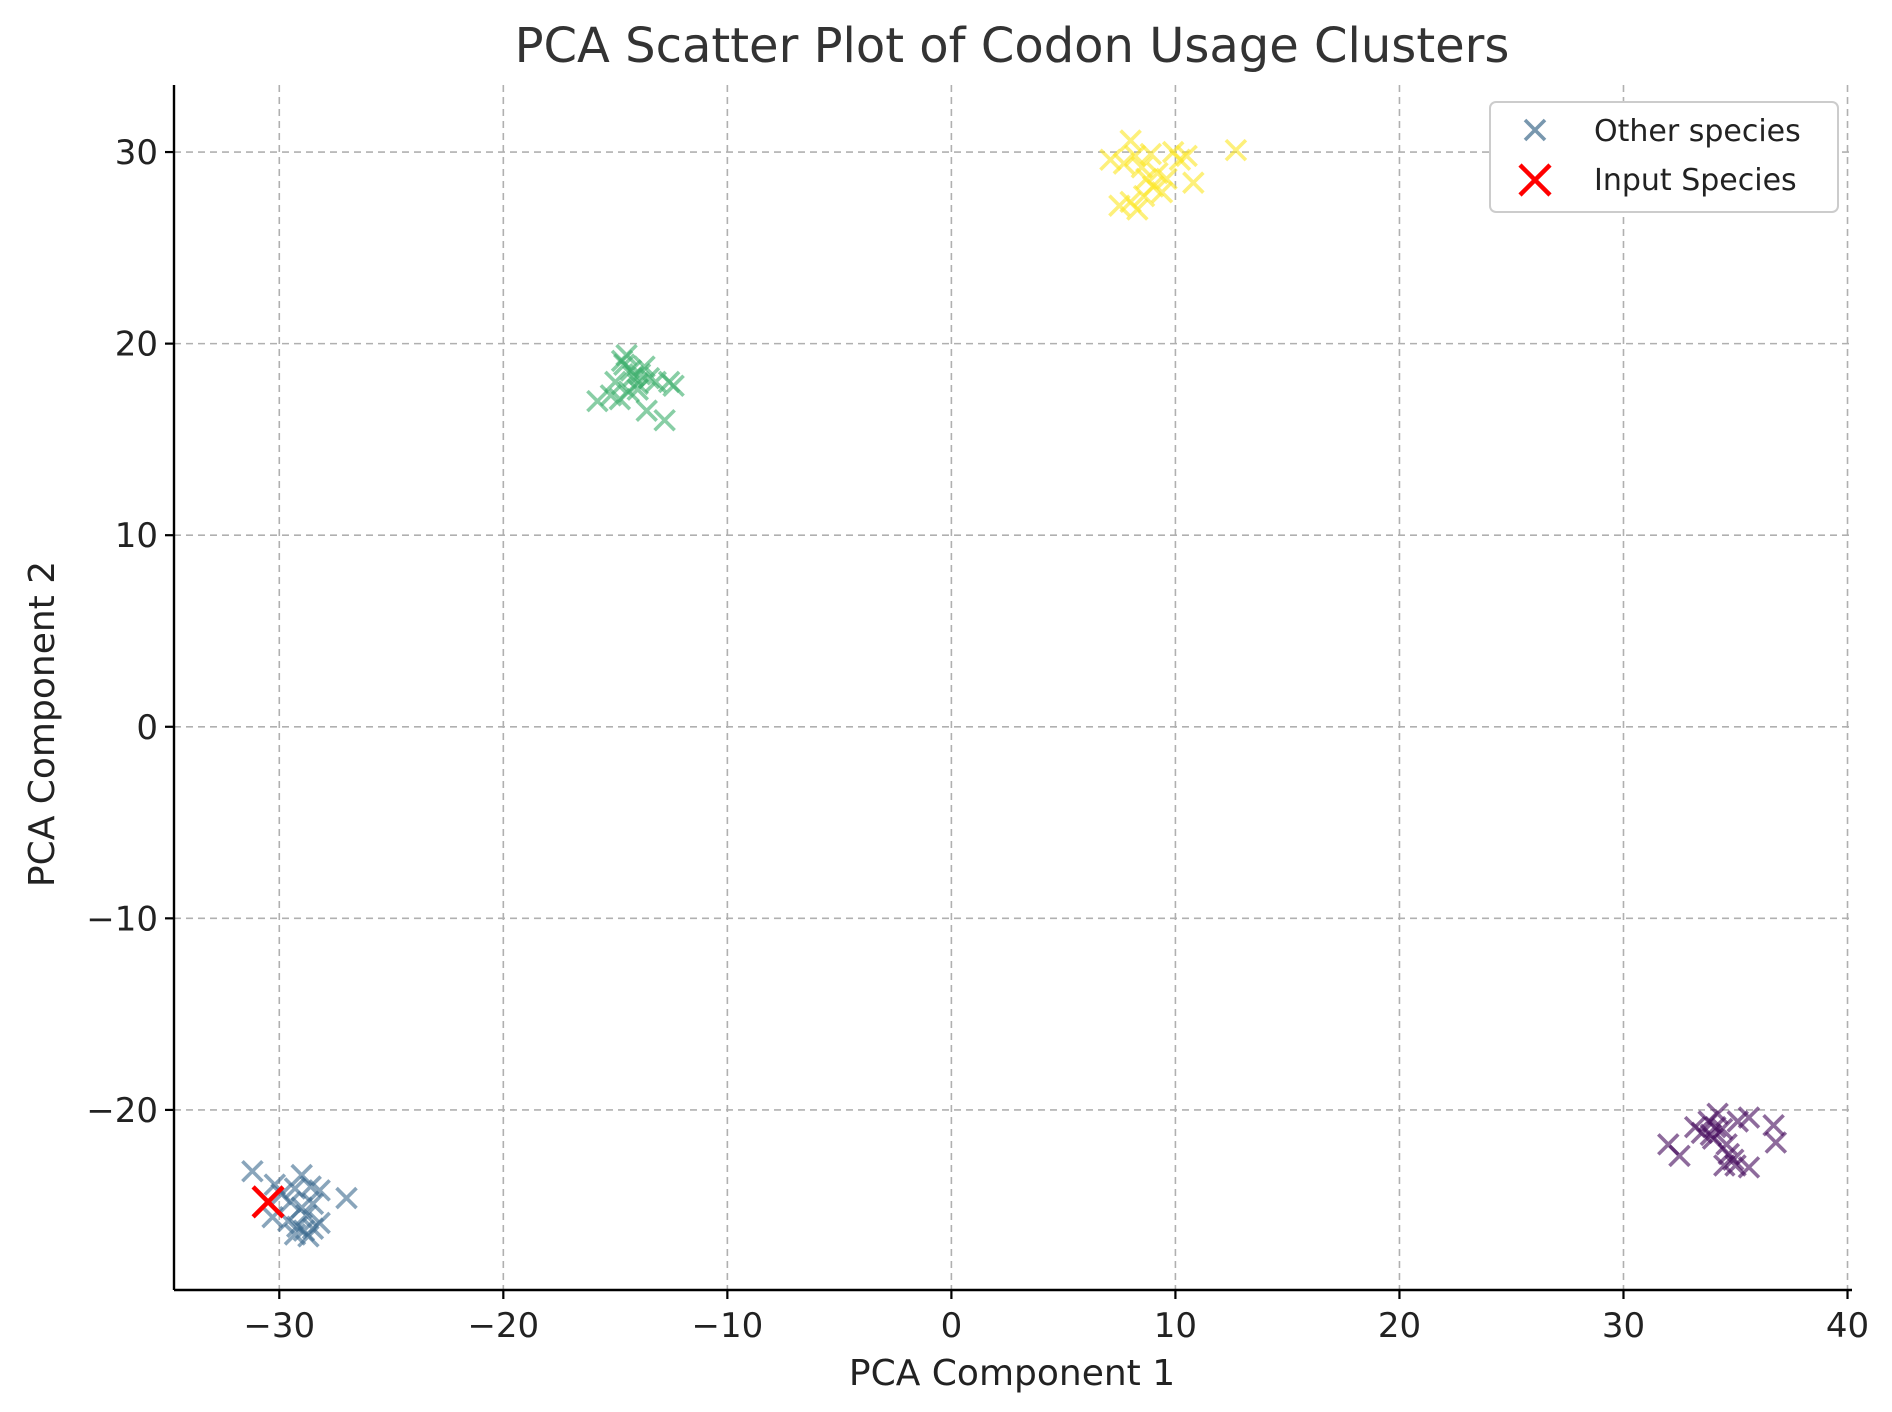  Describe the element at coordinates (1697, 131) in the screenshot. I see `legend-label-other-species: Other species` at that location.